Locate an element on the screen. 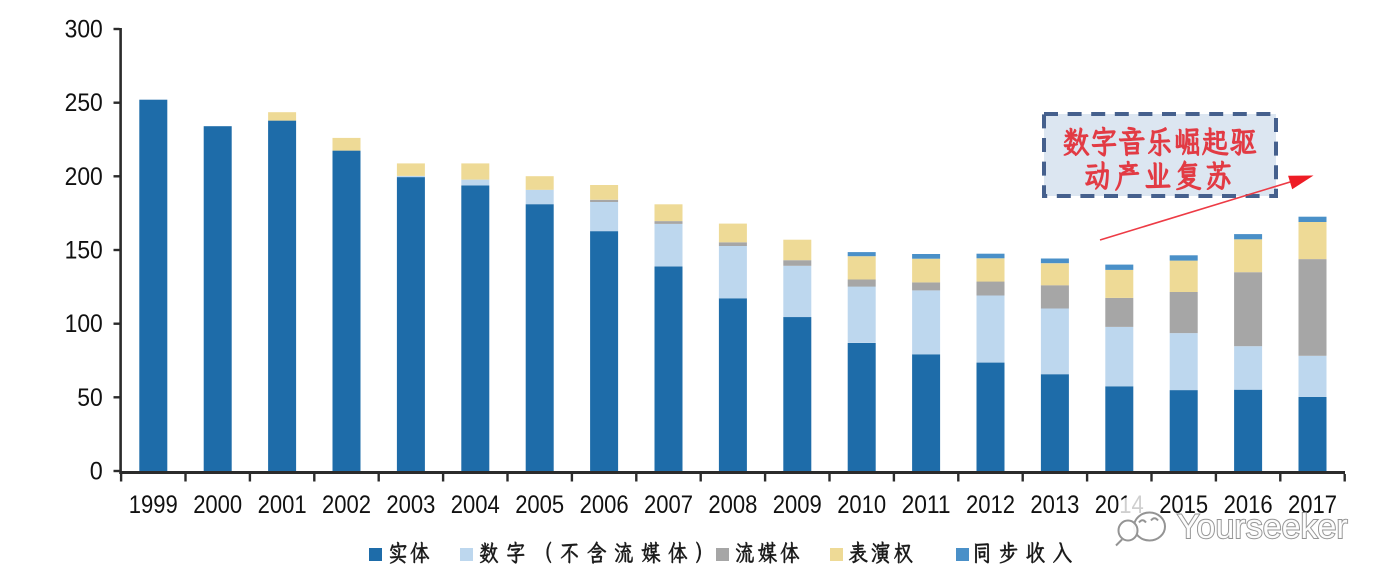  svg-text: 2001 is located at coordinates (282, 505).